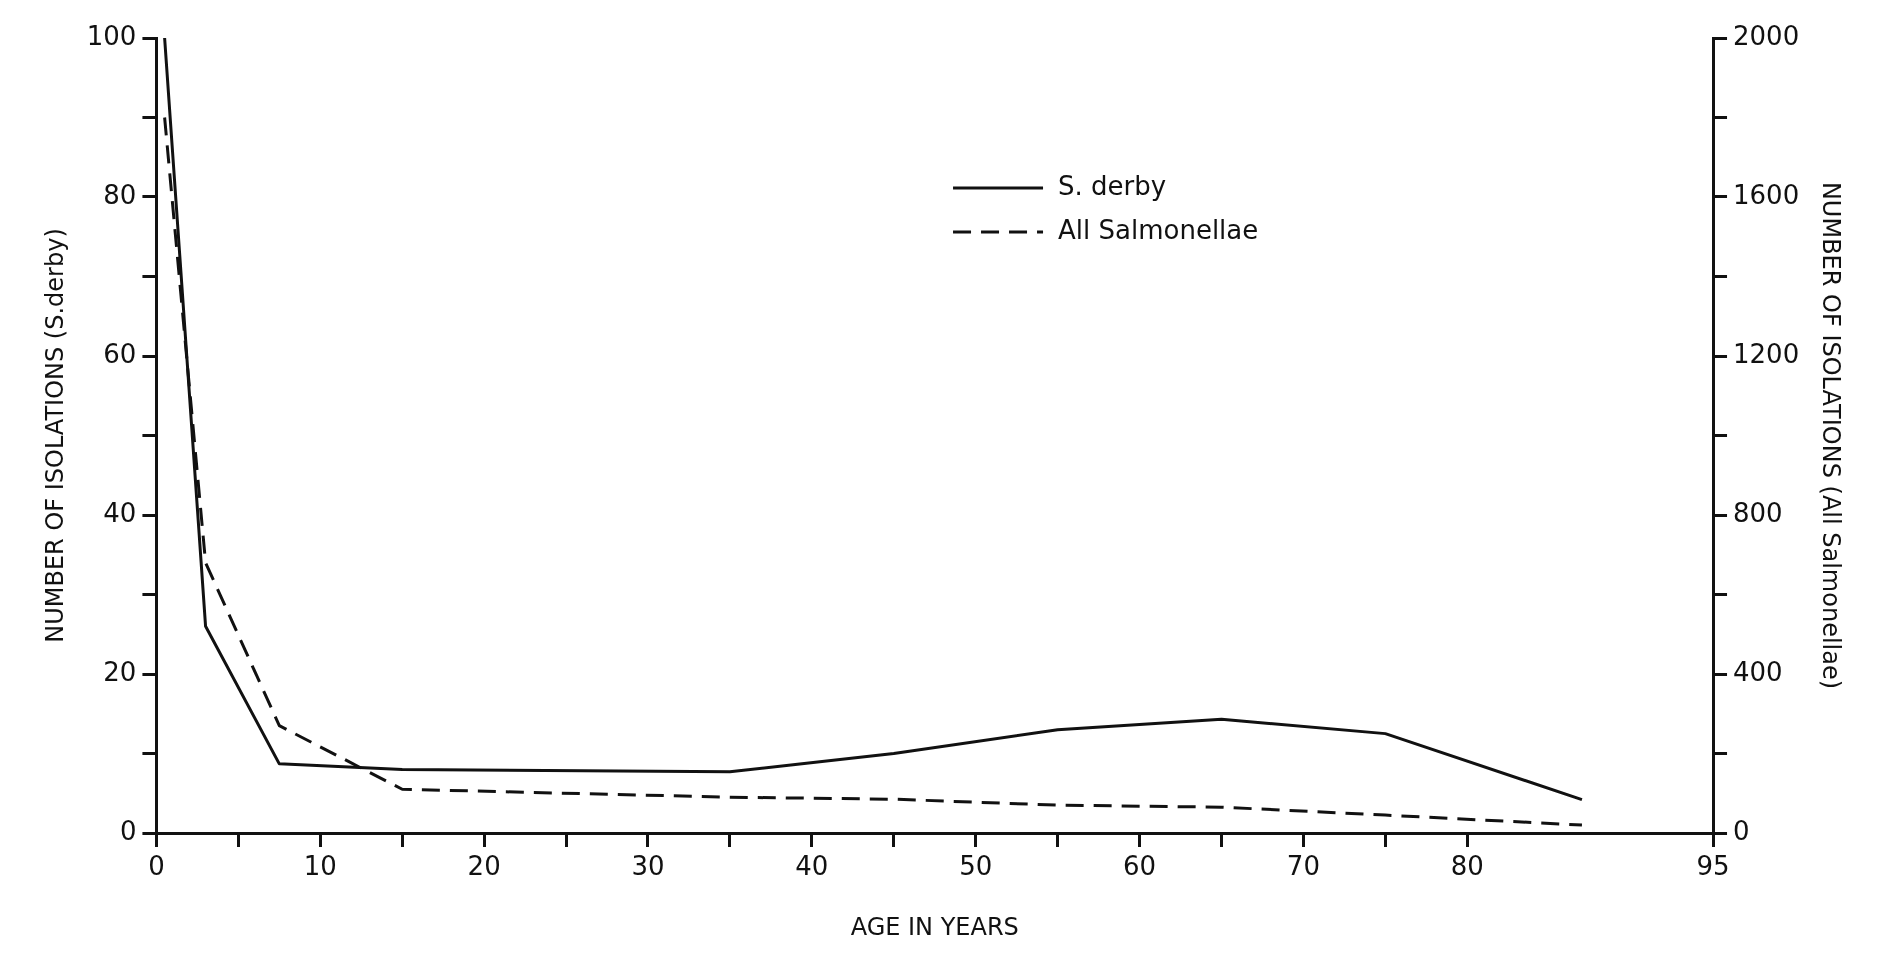  I want to click on y-tick-label: 0, so click(128, 830).